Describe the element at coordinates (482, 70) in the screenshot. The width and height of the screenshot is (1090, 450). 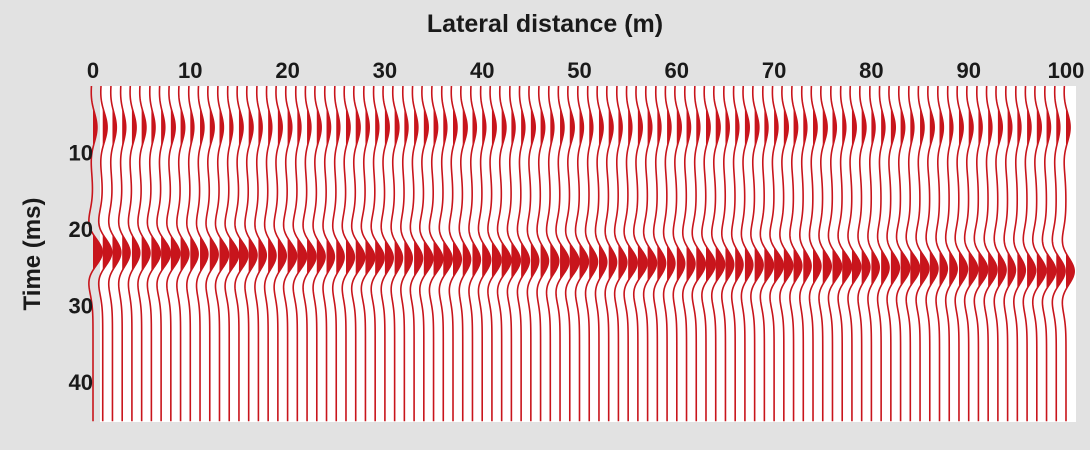
I see `x-tick-label: 40` at that location.